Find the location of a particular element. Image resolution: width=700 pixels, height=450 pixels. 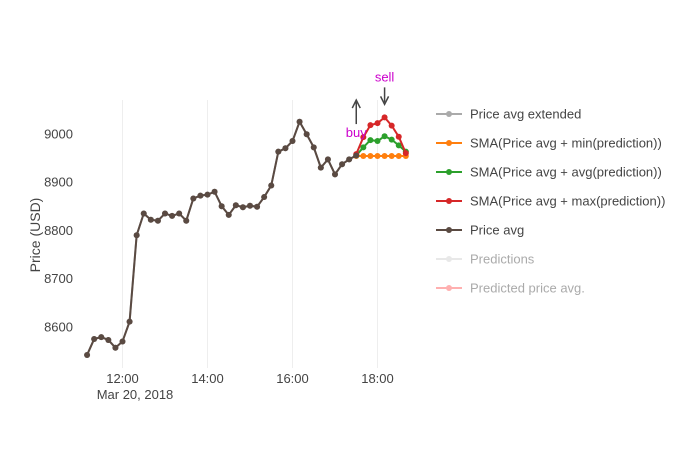

series-sma-price-avg-max-prediction is located at coordinates (381, 136).